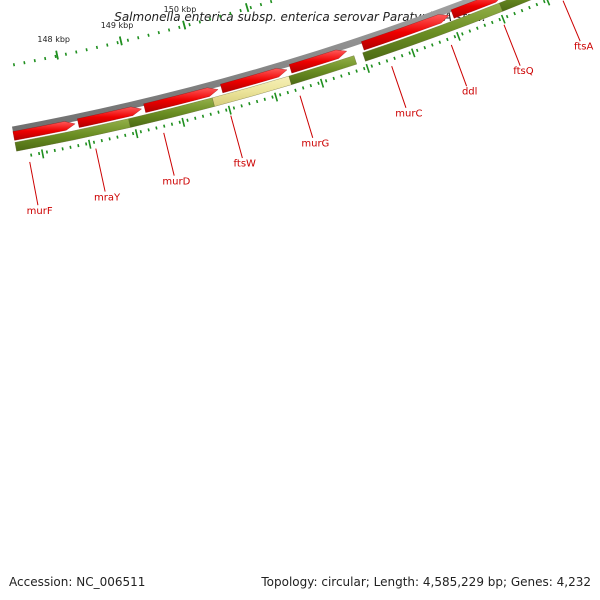 The height and width of the screenshot is (600, 600). Describe the element at coordinates (184, 25) in the screenshot. I see `kbp-tick` at that location.